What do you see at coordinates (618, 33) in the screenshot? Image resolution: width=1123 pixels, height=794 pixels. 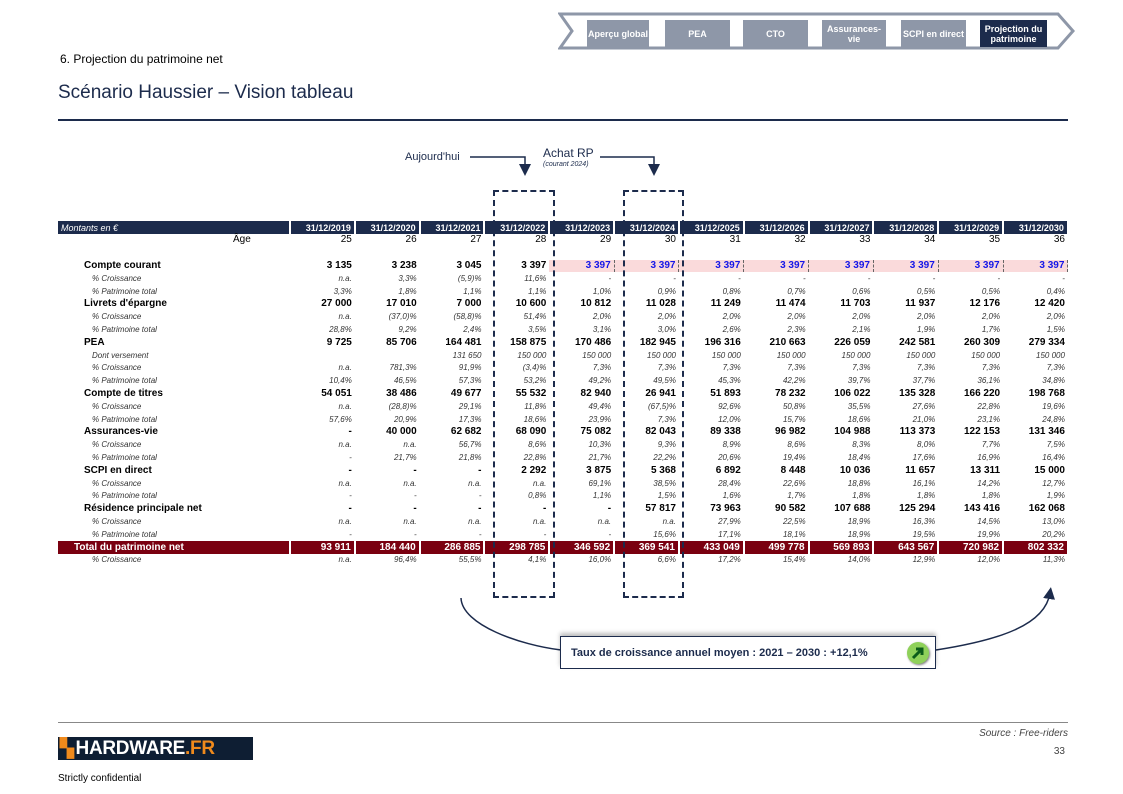 I see `nav-apercu-global: Aperçu global` at bounding box center [618, 33].